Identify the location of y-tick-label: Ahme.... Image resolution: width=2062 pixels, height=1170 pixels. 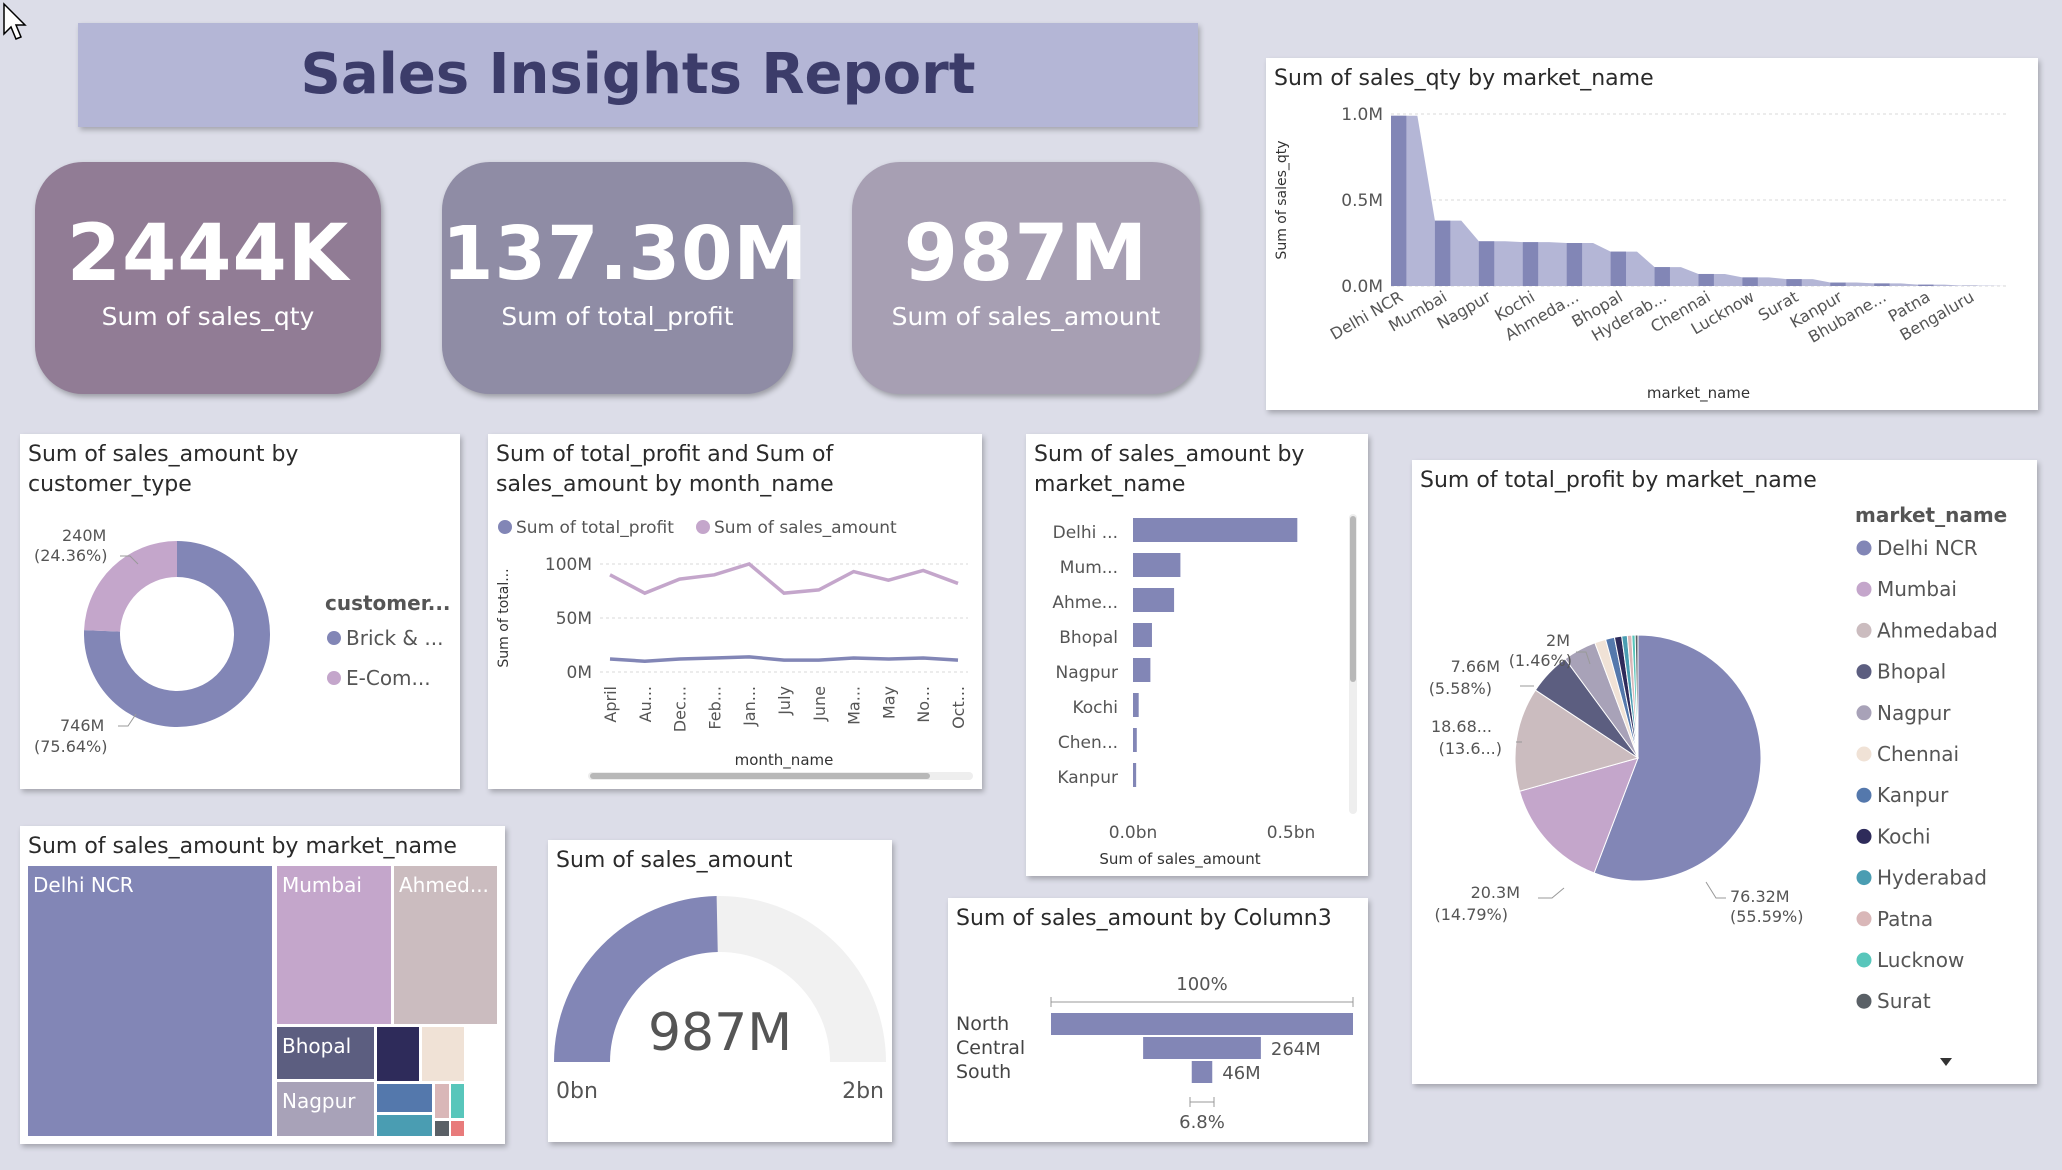
(1085, 603).